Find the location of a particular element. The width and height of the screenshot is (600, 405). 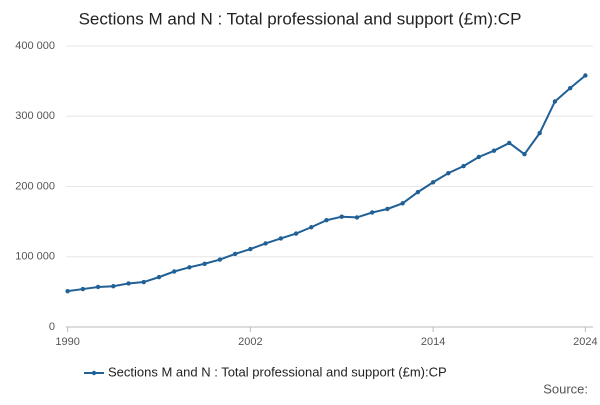

x-tick-label: 2024 is located at coordinates (585, 342).